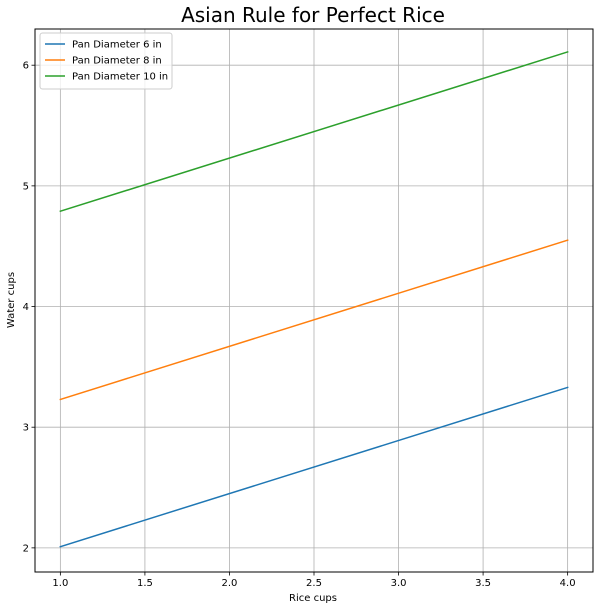 This screenshot has width=599, height=610. I want to click on legend-box, so click(106, 61).